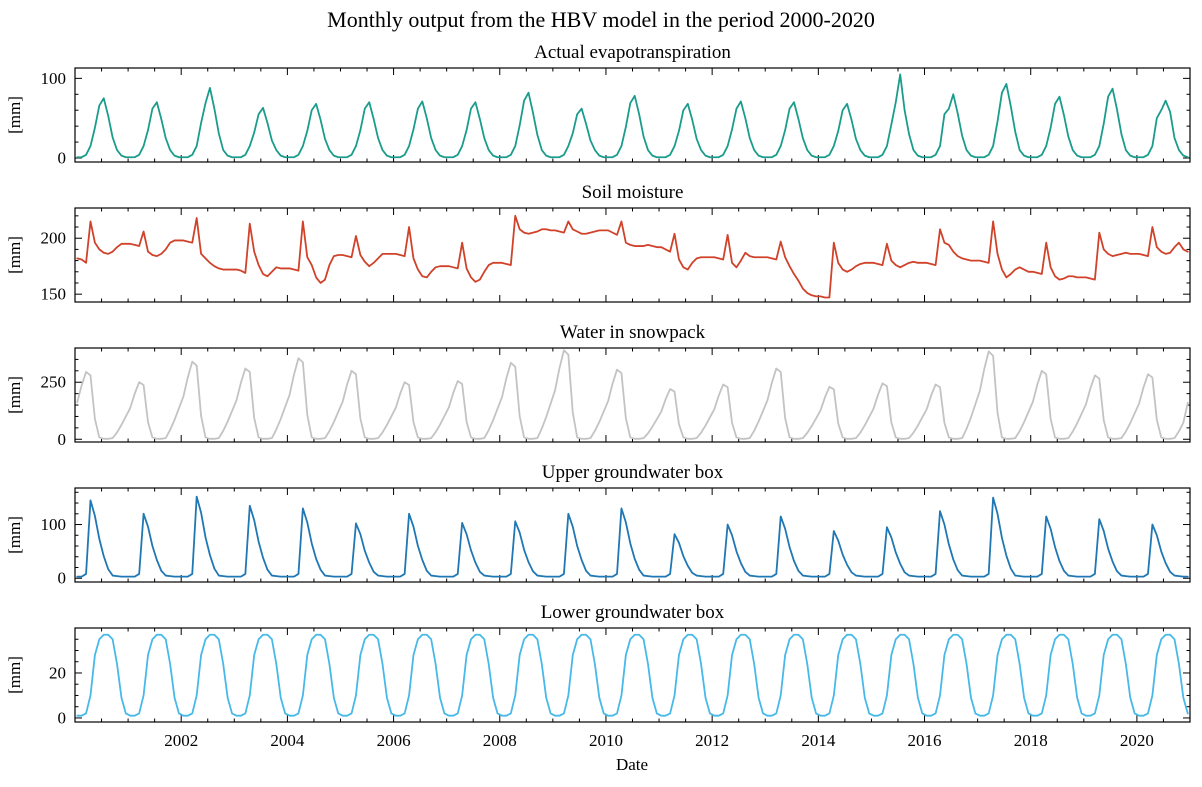 The width and height of the screenshot is (1202, 787). I want to click on subplot-title: Soil moisture, so click(633, 192).